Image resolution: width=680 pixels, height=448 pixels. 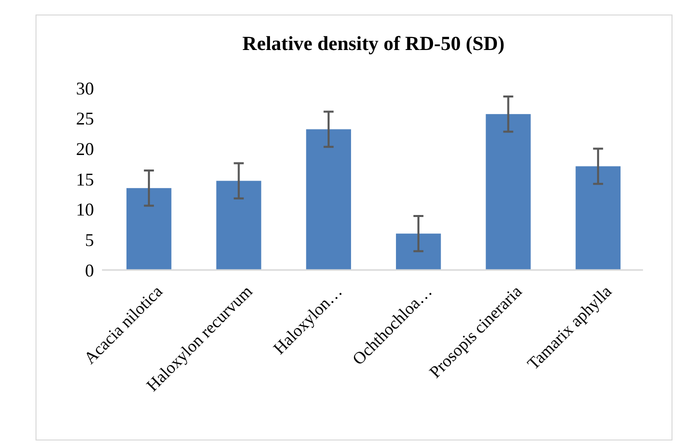 What do you see at coordinates (85, 118) in the screenshot?
I see `y-tick-label: 25` at bounding box center [85, 118].